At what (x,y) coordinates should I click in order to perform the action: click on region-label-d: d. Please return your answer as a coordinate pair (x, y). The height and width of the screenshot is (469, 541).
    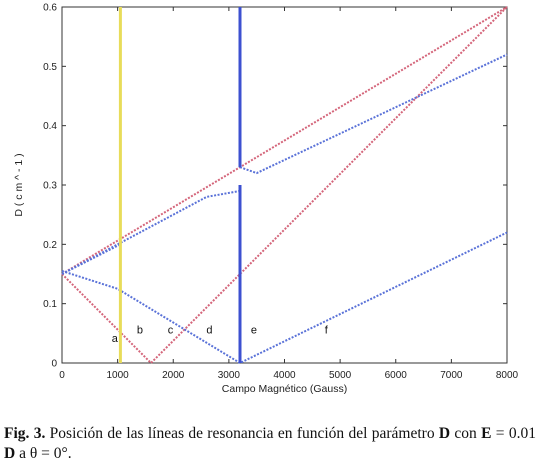
    Looking at the image, I should click on (209, 330).